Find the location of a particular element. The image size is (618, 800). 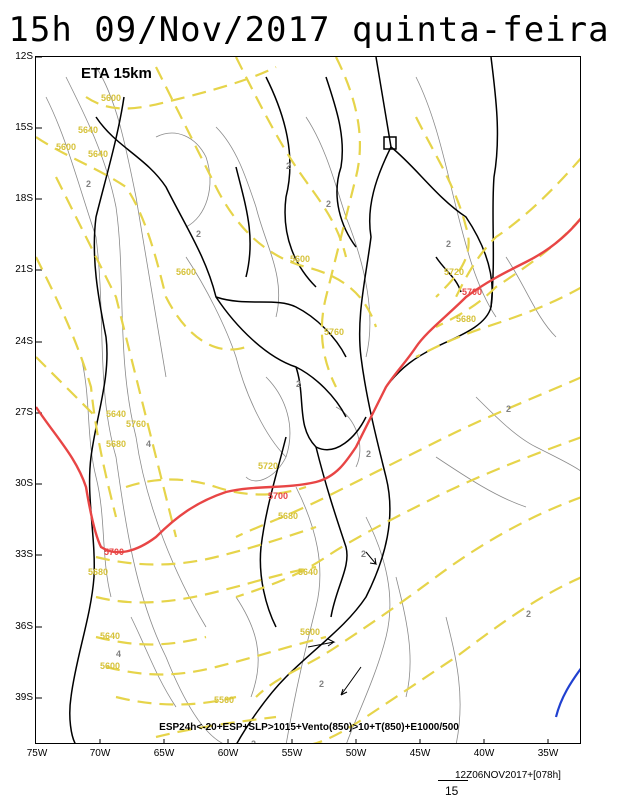

contour-label: 5560 is located at coordinates (224, 700).